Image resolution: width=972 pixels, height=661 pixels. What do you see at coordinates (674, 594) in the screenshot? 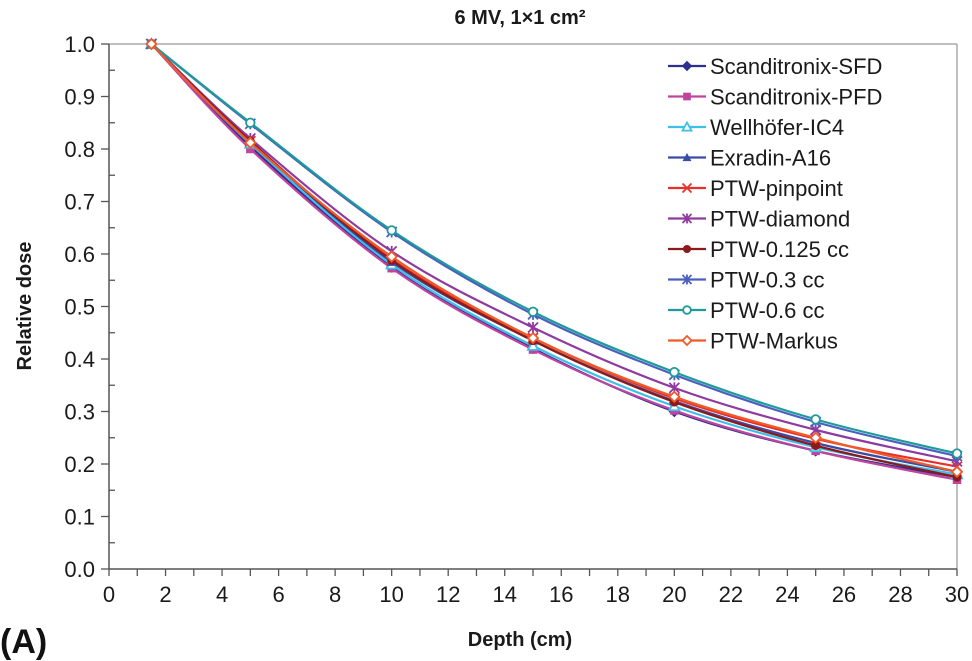
I see `x-tick-label: 20` at bounding box center [674, 594].